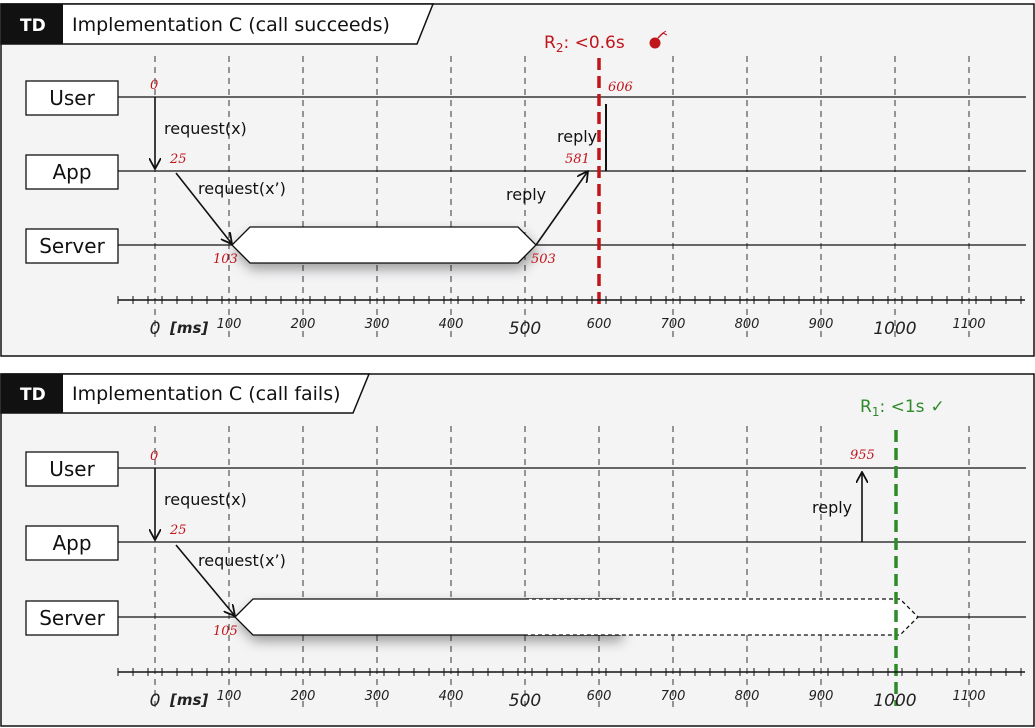  Describe the element at coordinates (862, 455) in the screenshot. I see `time-user-reply: 955` at that location.